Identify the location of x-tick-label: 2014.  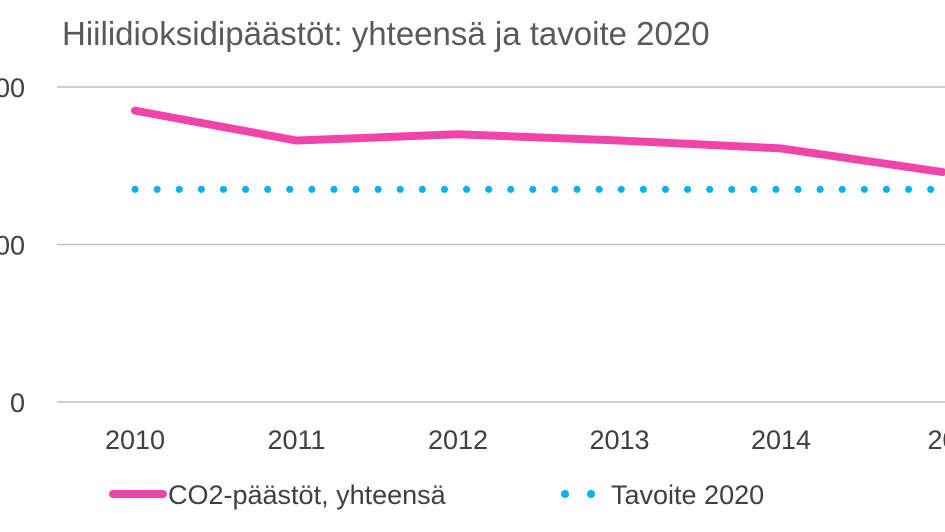
(781, 440).